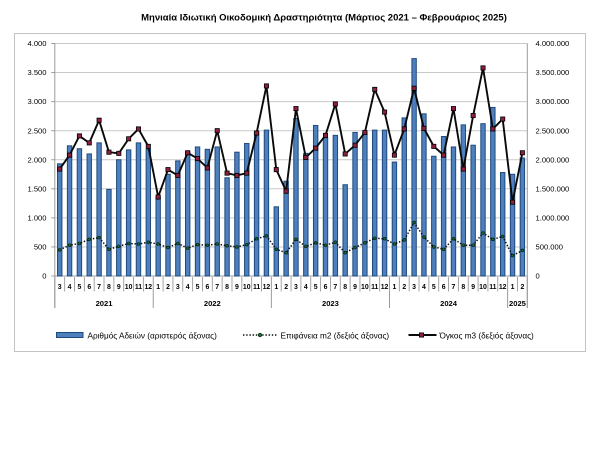 The height and width of the screenshot is (455, 602). I want to click on svg-text: 4.000, so click(36, 43).